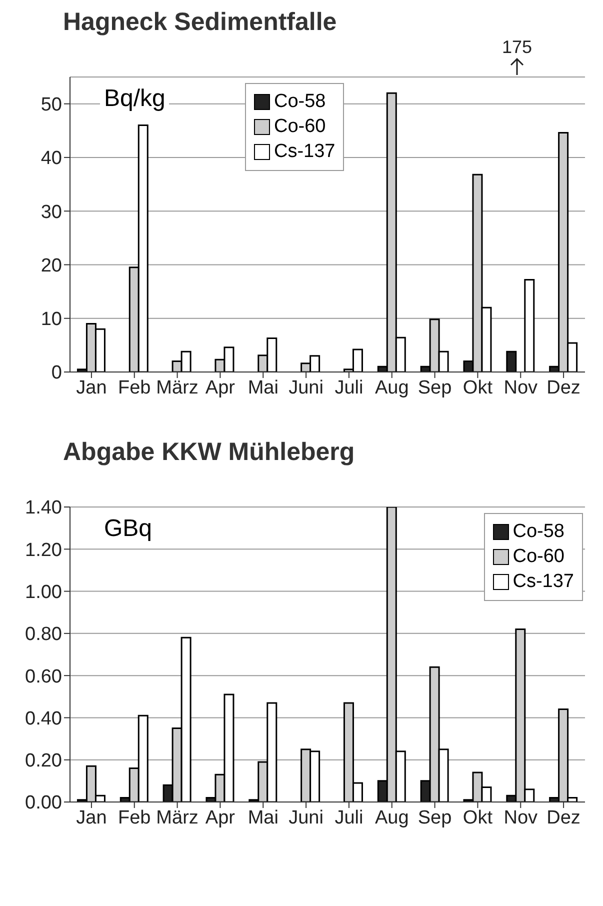 The height and width of the screenshot is (906, 603). I want to click on y-tick-label: 40, so click(51, 159).